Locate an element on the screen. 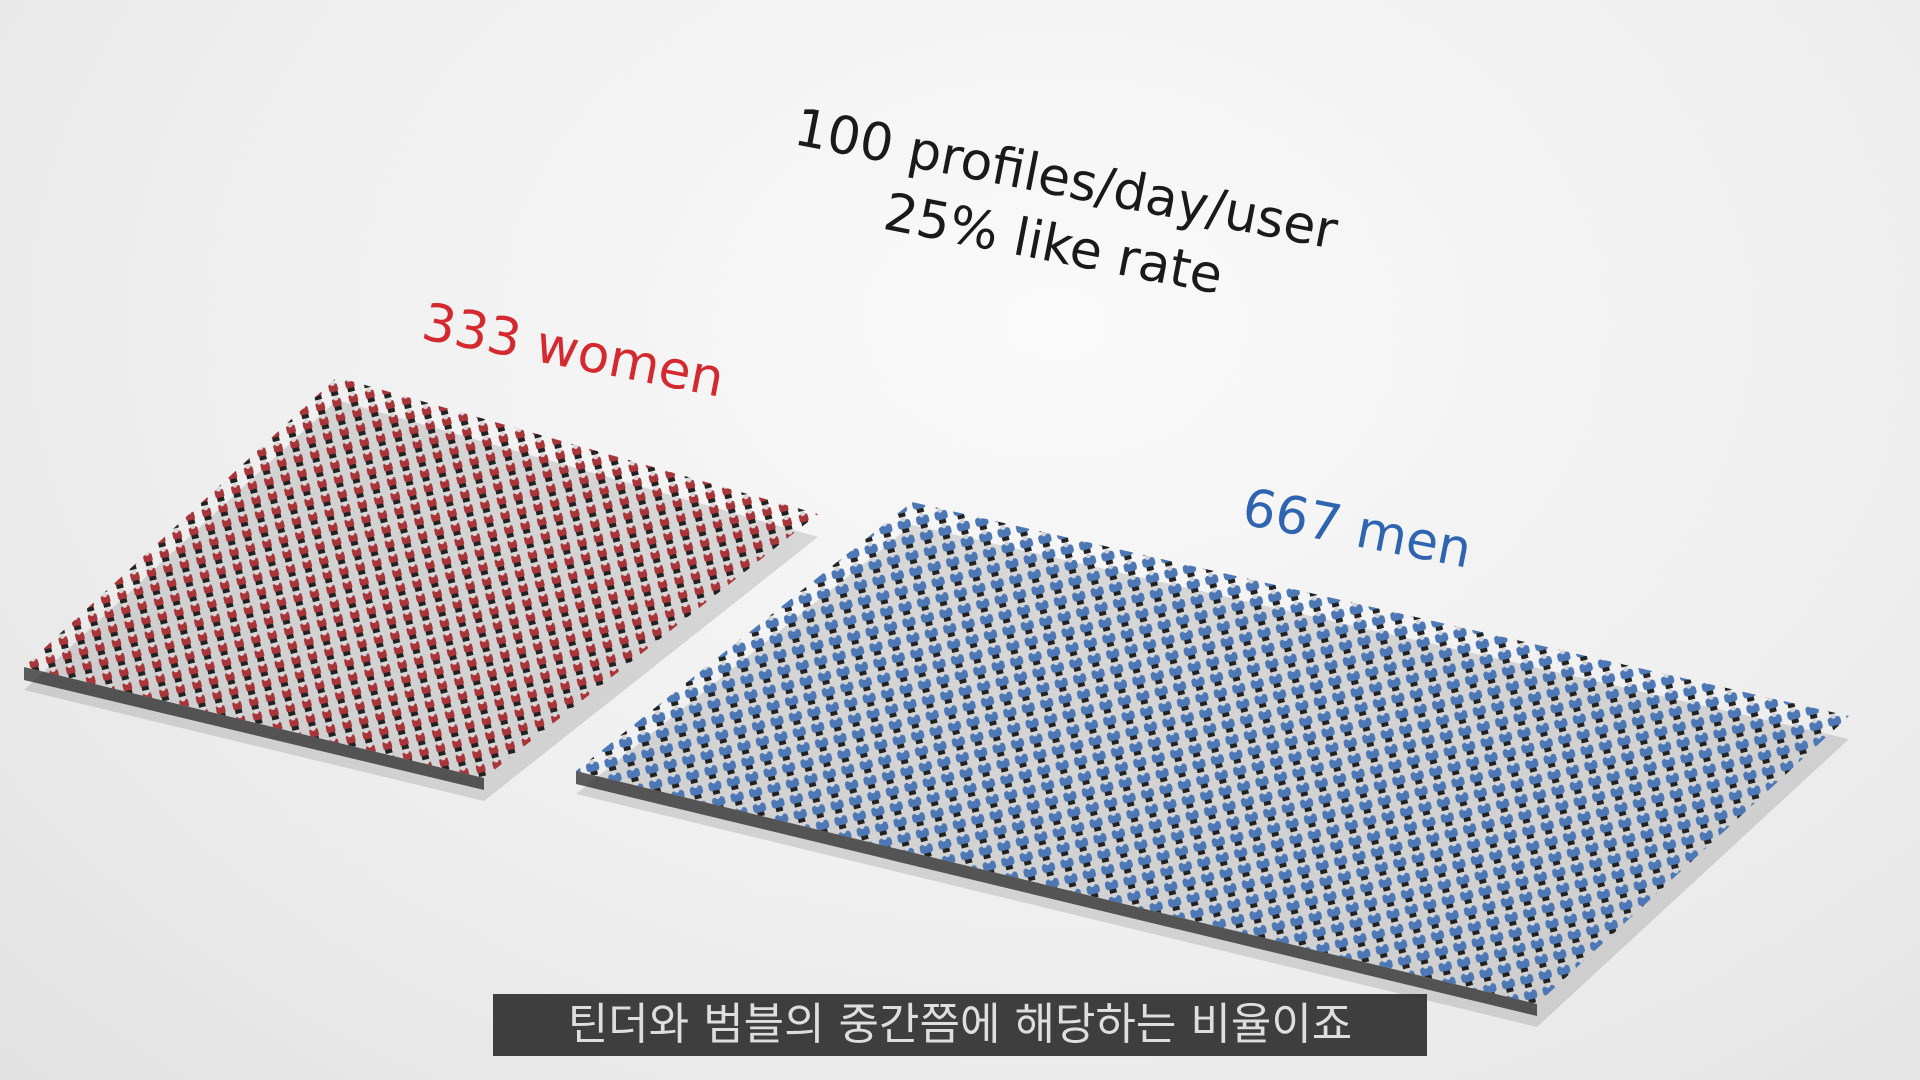  men-label: 667 men is located at coordinates (1357, 528).